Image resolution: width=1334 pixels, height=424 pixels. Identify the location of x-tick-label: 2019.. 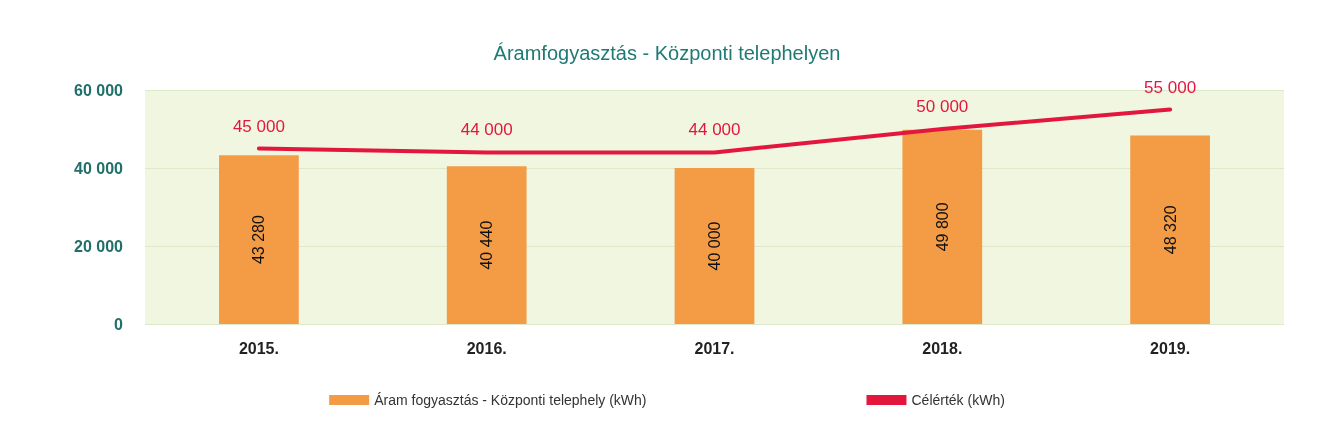
(1170, 348).